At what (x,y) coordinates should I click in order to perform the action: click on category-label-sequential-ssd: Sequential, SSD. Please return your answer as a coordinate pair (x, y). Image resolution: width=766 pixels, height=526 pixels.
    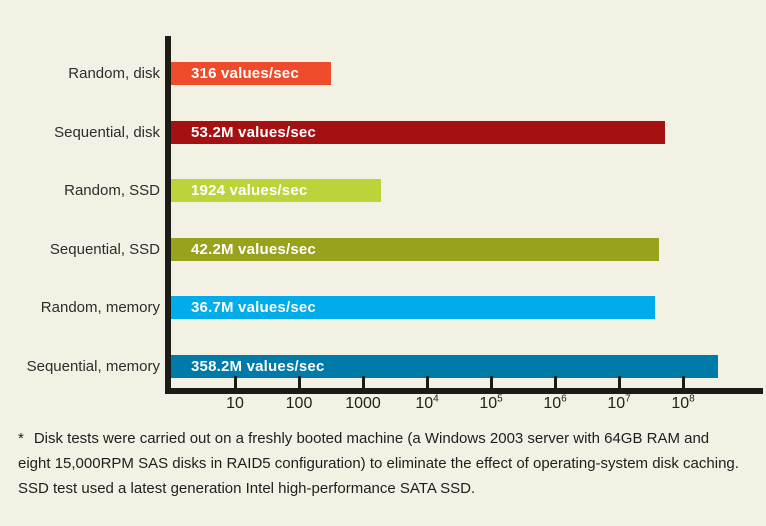
    Looking at the image, I should click on (104, 249).